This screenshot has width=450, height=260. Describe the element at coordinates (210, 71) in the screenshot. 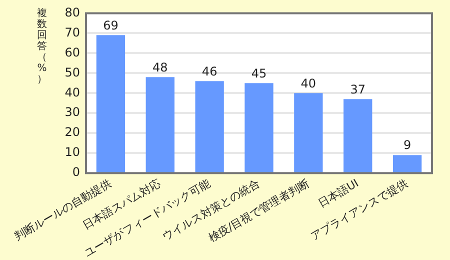

I see `data-label: 46` at that location.